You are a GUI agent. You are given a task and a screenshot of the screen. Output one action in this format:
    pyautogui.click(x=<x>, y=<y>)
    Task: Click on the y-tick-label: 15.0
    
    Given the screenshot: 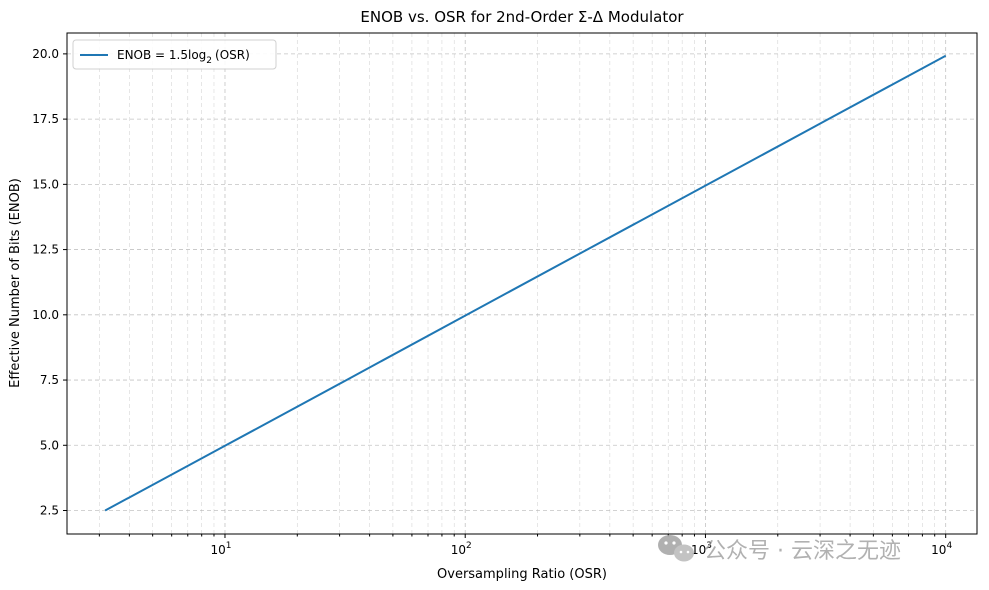 What is the action you would take?
    pyautogui.click(x=45, y=184)
    